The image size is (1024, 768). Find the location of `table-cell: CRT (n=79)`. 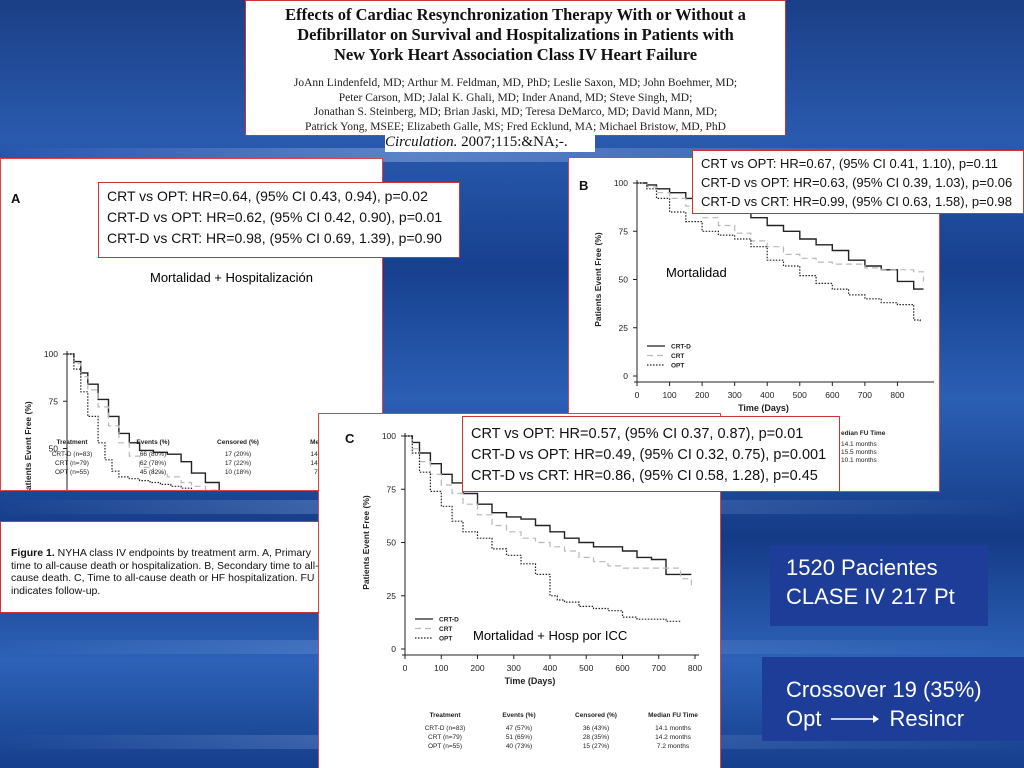

table-cell: CRT (n=79) is located at coordinates (72, 463).